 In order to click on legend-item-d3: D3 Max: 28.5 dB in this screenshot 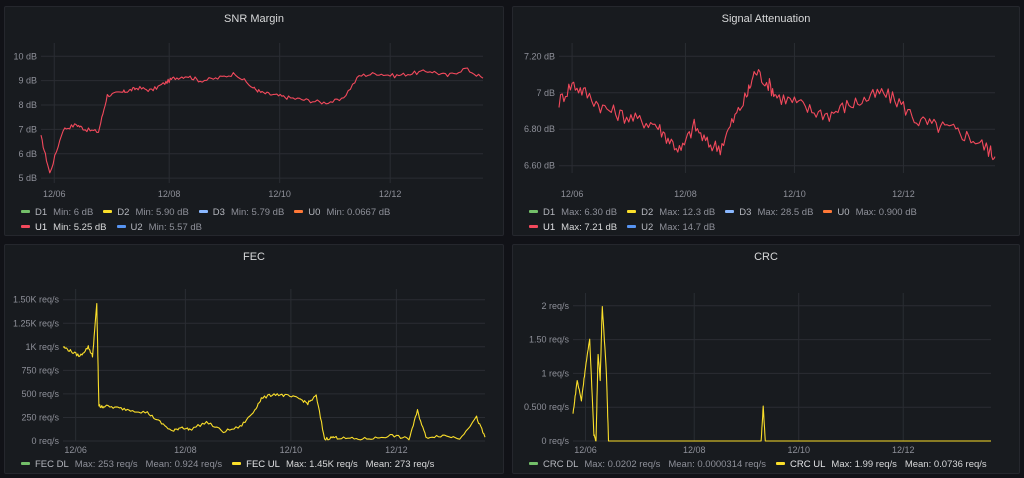, I will do `click(769, 212)`.